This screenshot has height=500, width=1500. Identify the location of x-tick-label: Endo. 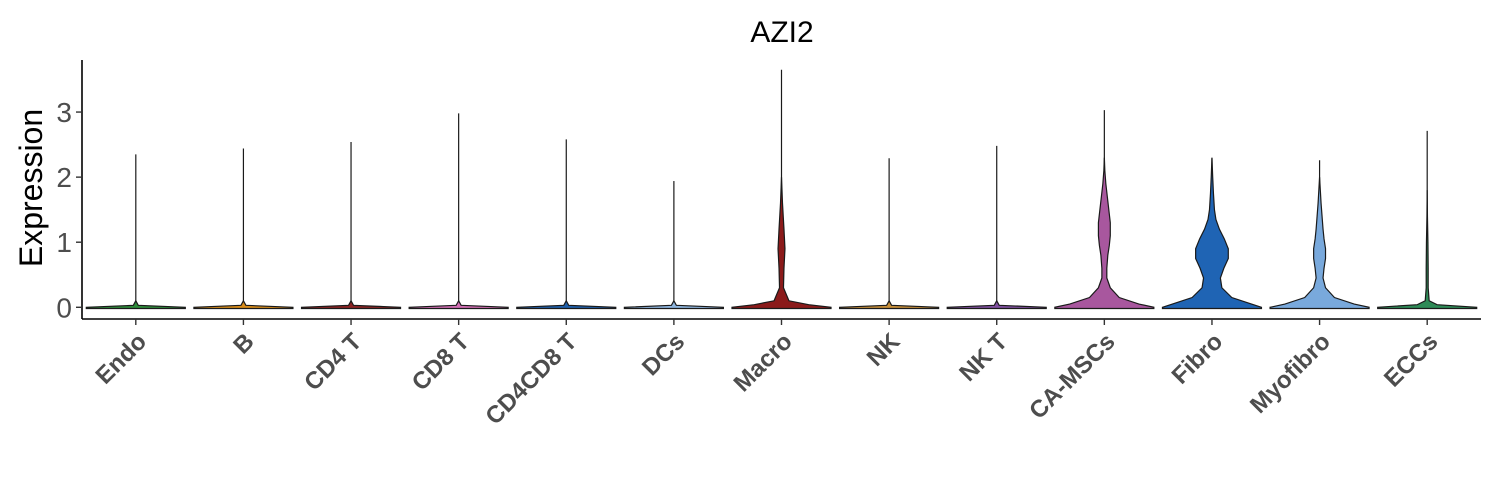
(122, 359).